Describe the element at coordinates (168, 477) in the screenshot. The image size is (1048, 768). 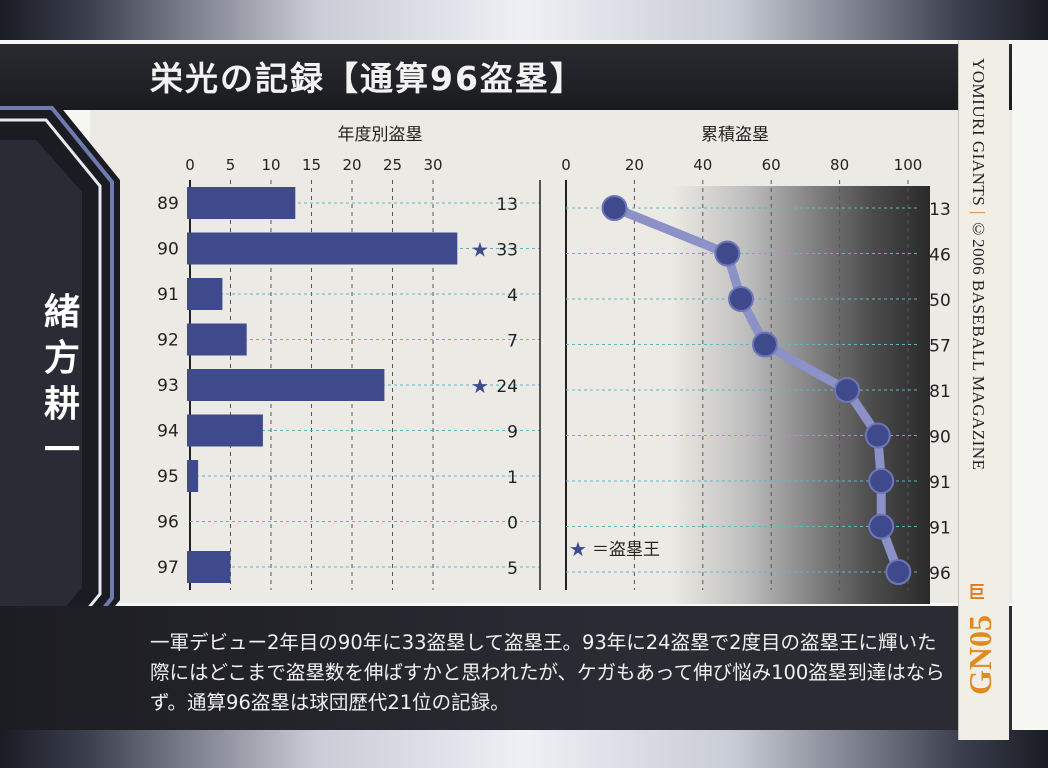
I see `bar-category-label: 95` at that location.